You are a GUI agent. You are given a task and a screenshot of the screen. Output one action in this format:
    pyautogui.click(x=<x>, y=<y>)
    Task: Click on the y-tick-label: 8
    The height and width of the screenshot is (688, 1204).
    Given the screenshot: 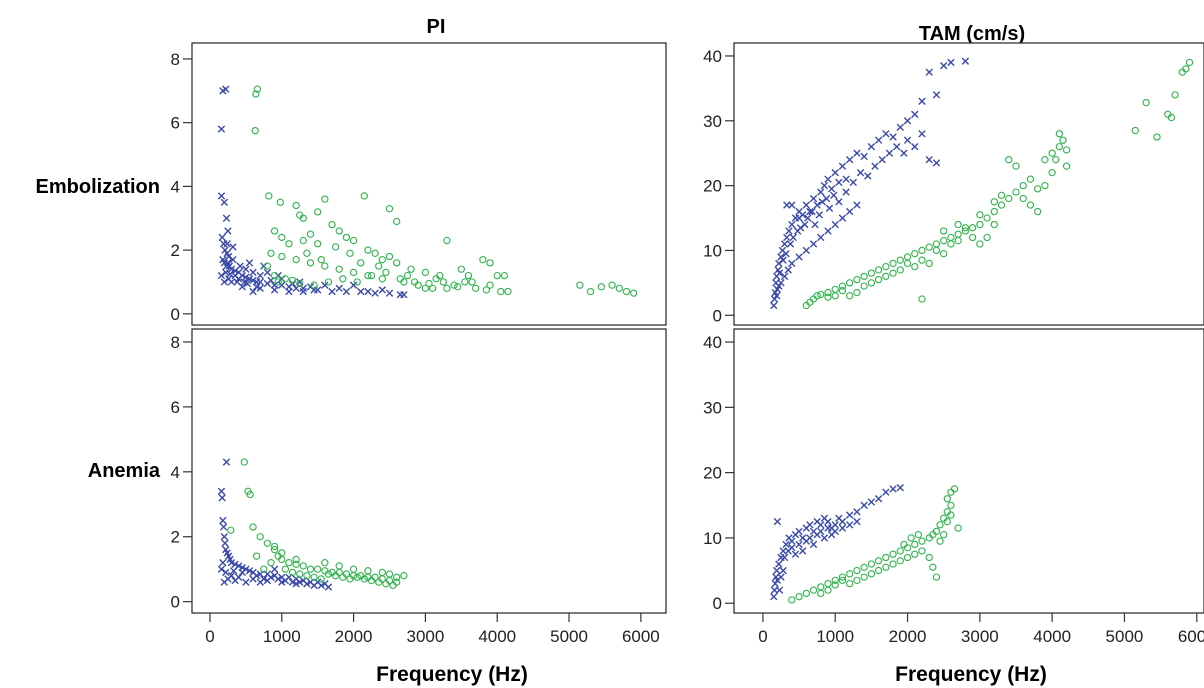 What is the action you would take?
    pyautogui.click(x=175, y=59)
    